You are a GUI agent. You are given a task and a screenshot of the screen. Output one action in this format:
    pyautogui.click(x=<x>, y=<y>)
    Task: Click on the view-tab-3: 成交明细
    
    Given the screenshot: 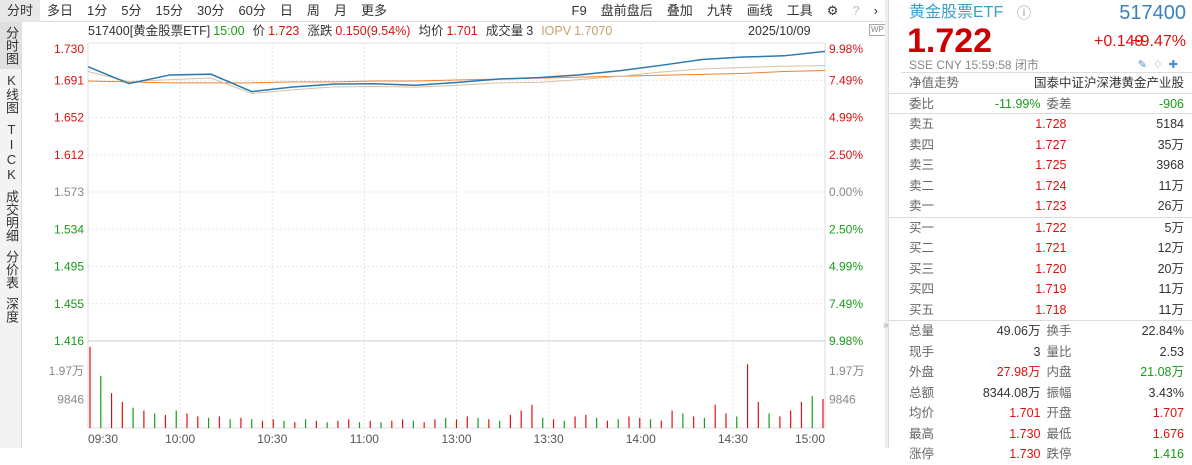 What is the action you would take?
    pyautogui.click(x=11, y=216)
    